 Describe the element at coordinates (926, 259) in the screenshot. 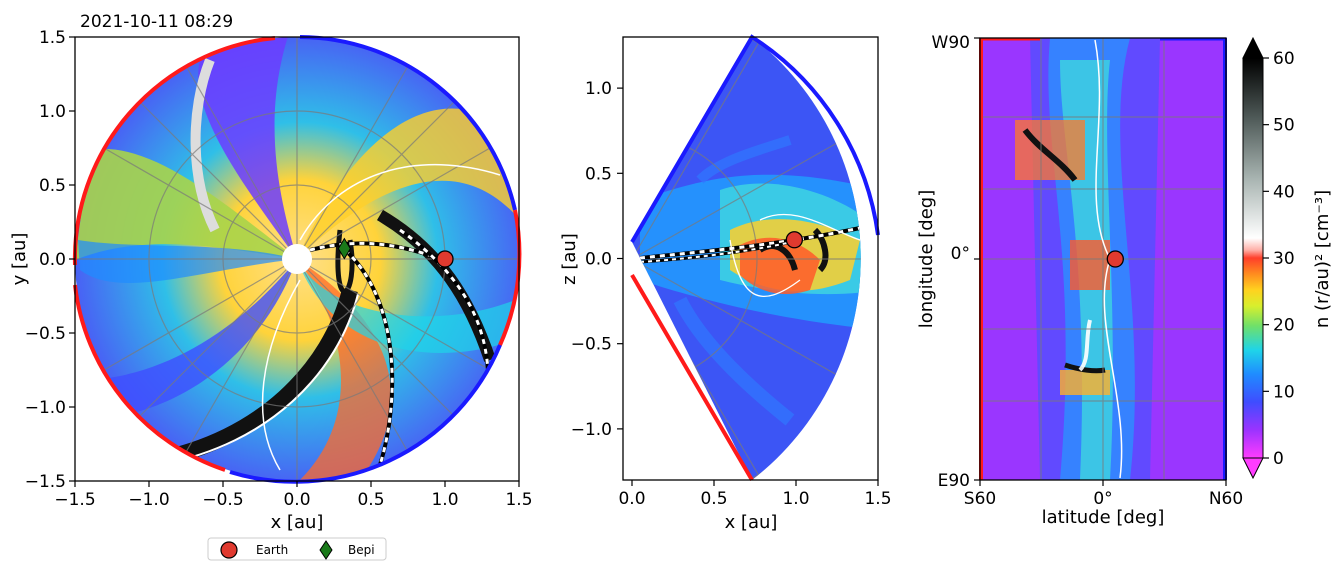

I see `y-axis-label-3: longitude [deg]` at that location.